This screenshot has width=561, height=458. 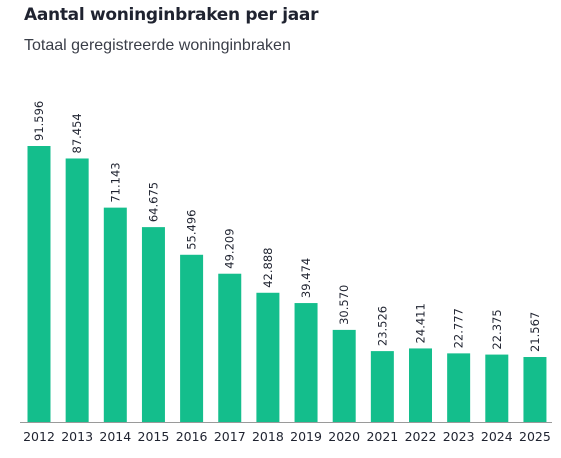 I want to click on data-label-2024: 22.375, so click(x=497, y=329).